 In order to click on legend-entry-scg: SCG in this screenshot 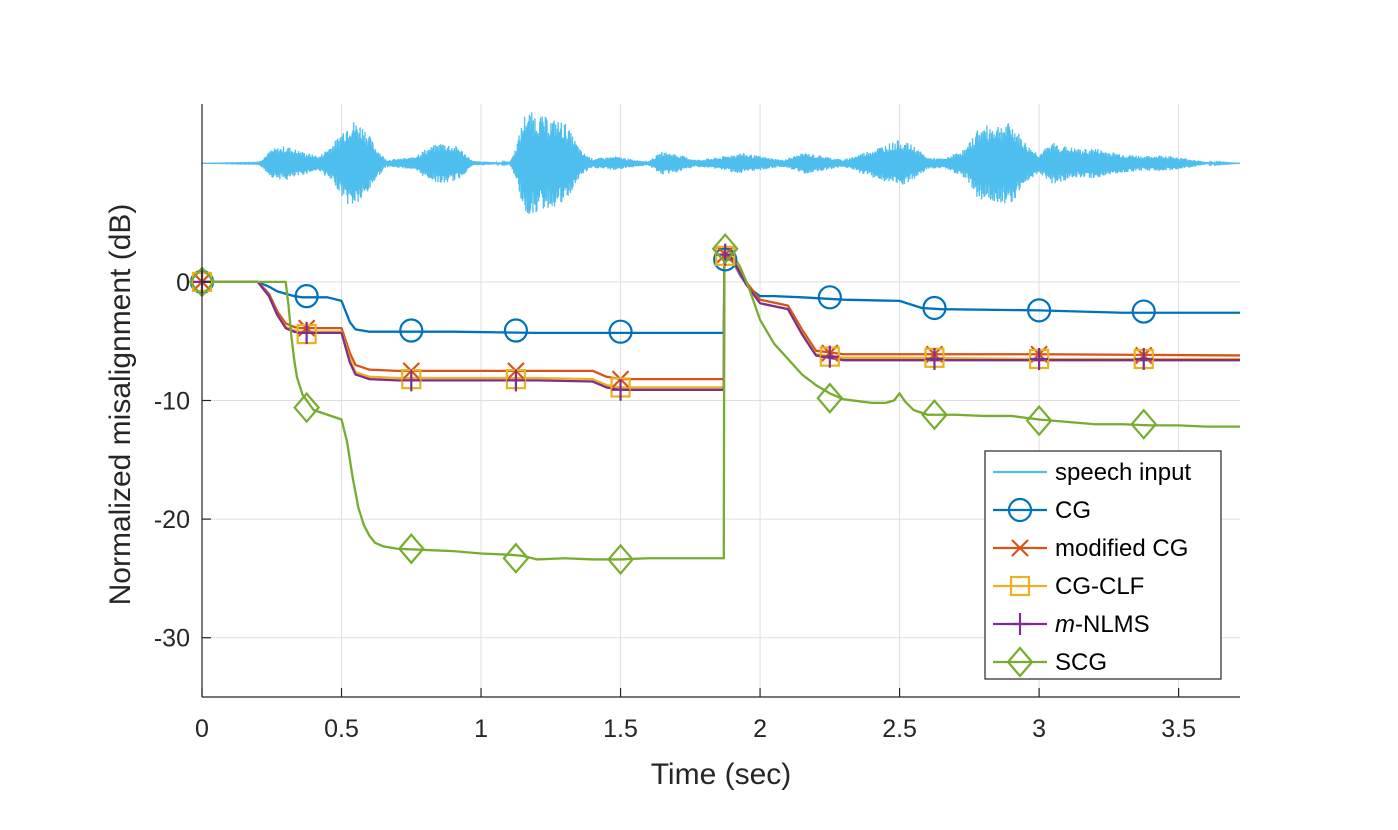, I will do `click(1050, 662)`.